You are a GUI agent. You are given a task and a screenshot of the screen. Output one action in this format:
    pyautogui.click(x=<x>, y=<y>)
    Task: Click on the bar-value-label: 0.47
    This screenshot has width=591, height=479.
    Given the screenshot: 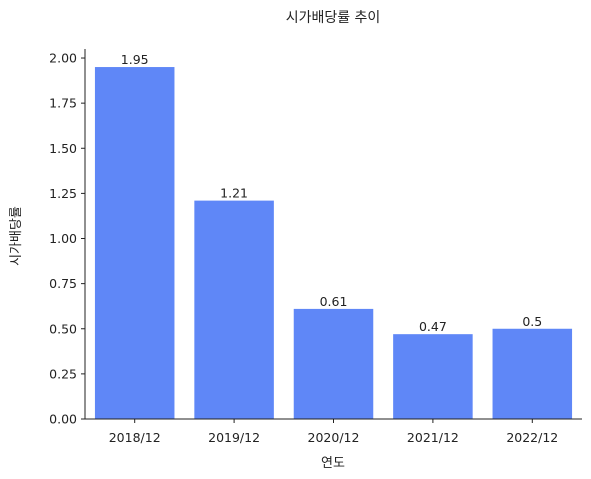 What is the action you would take?
    pyautogui.click(x=433, y=326)
    